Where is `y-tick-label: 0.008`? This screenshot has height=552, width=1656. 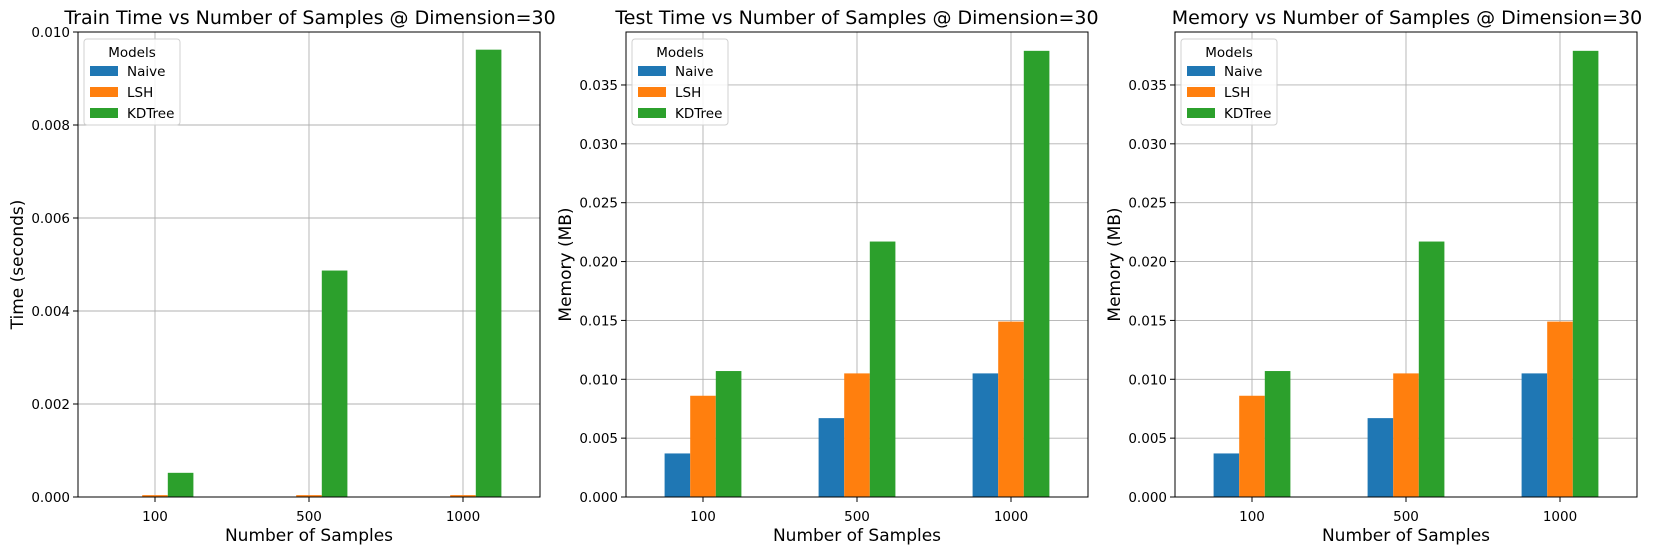 y-tick-label: 0.008 is located at coordinates (50, 126).